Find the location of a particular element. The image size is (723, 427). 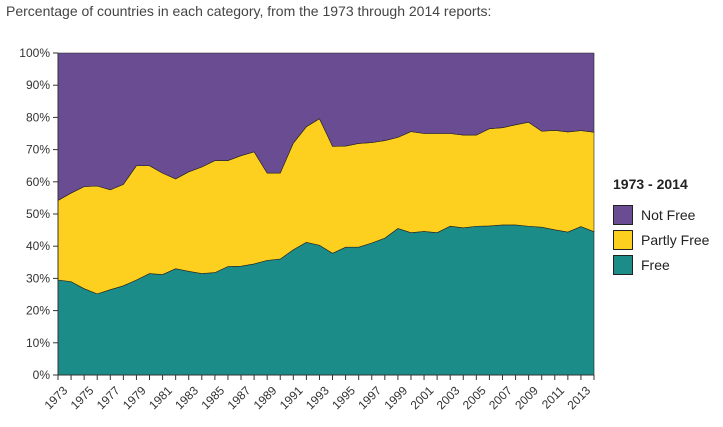

x-tick-label: 2011 is located at coordinates (553, 397).